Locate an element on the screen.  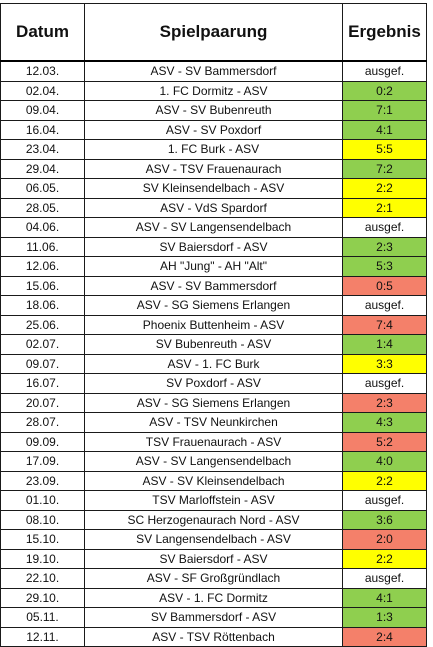
header-result: Ergebnis is located at coordinates (384, 32).